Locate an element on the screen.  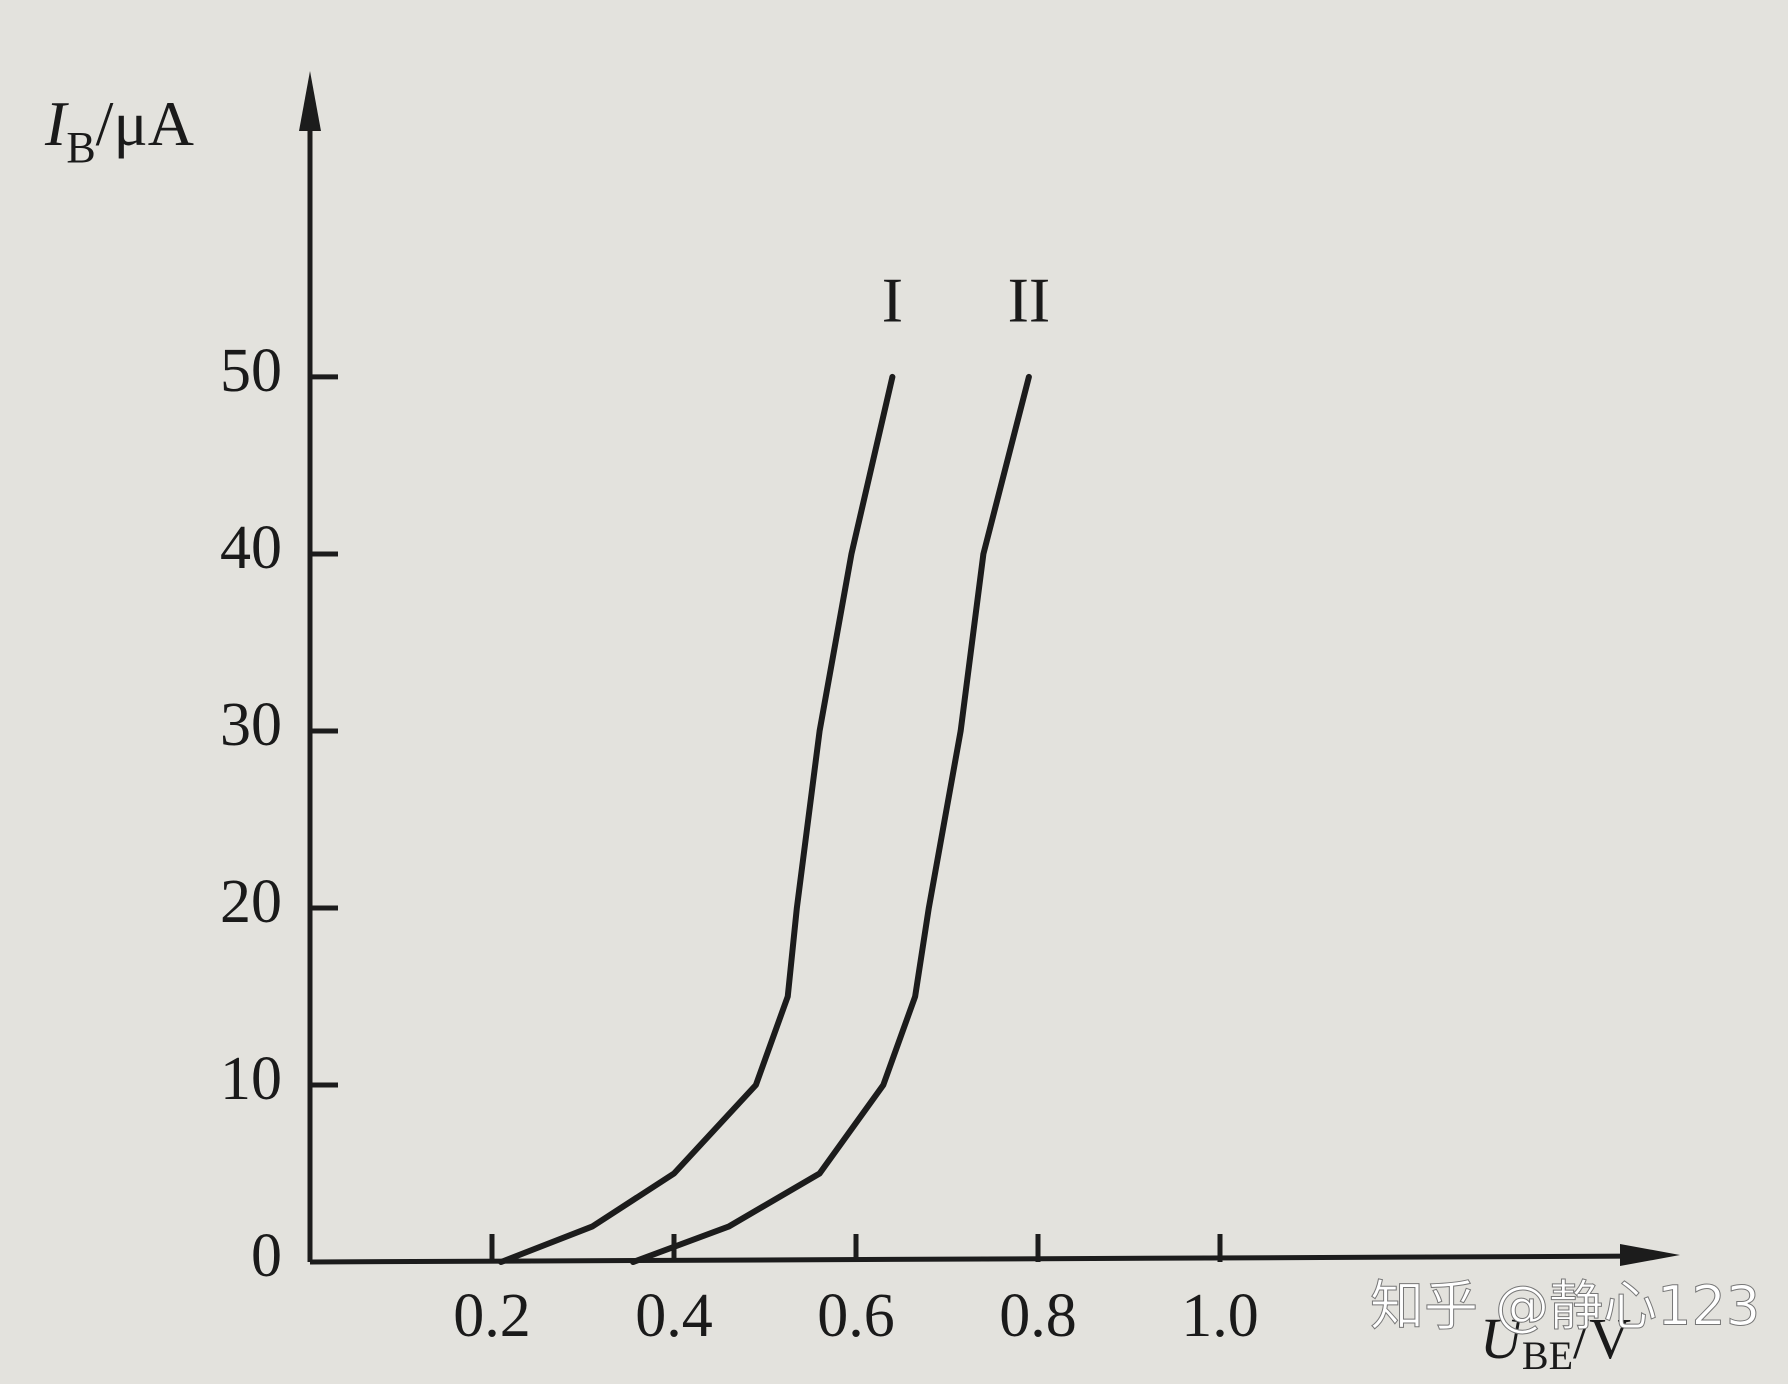
x-tick-label: 0.8 is located at coordinates (1038, 1316).